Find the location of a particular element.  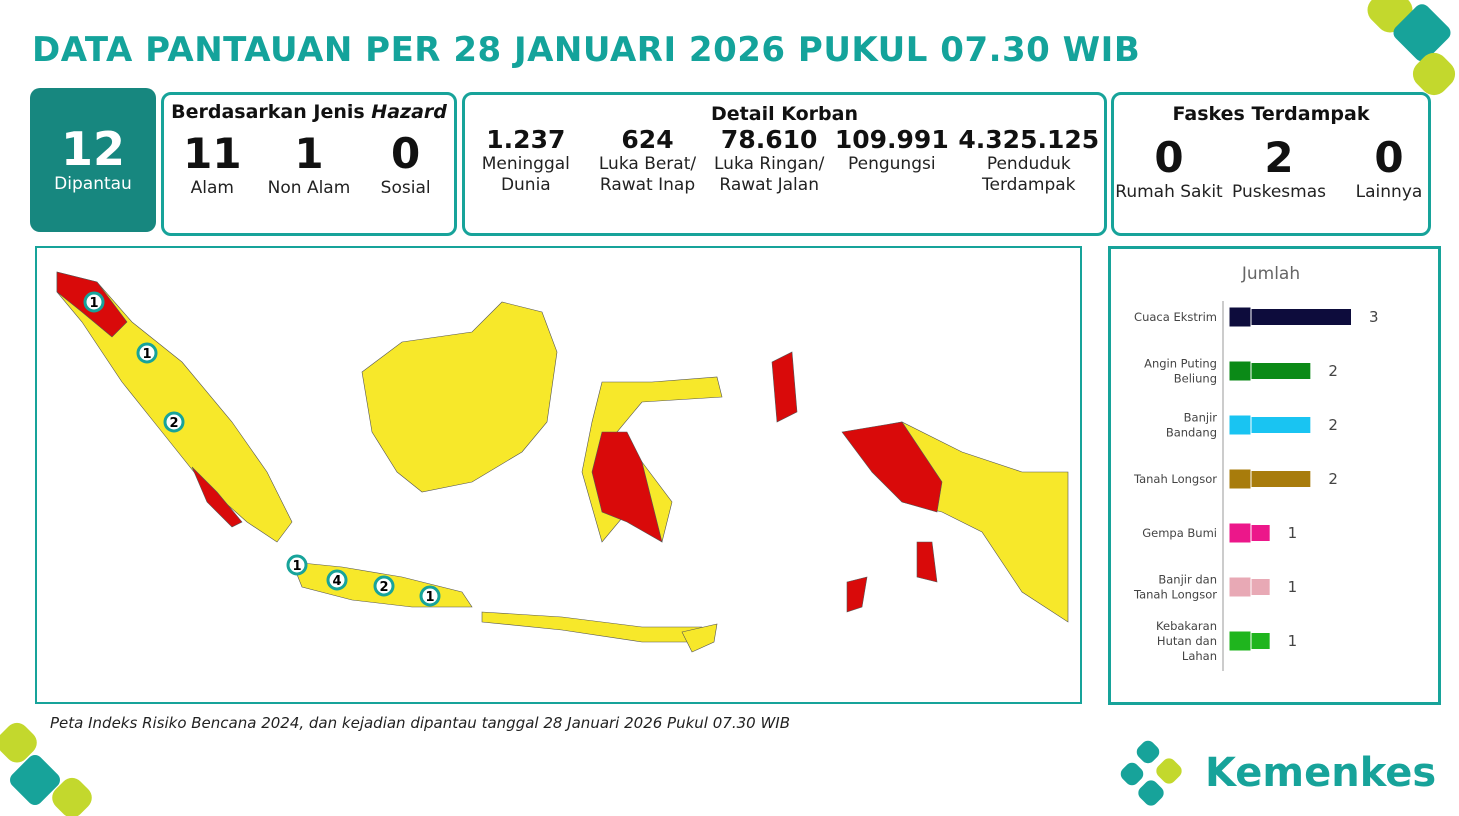

category-label: Banjir dan Tanah Longsor is located at coordinates (1175, 587).